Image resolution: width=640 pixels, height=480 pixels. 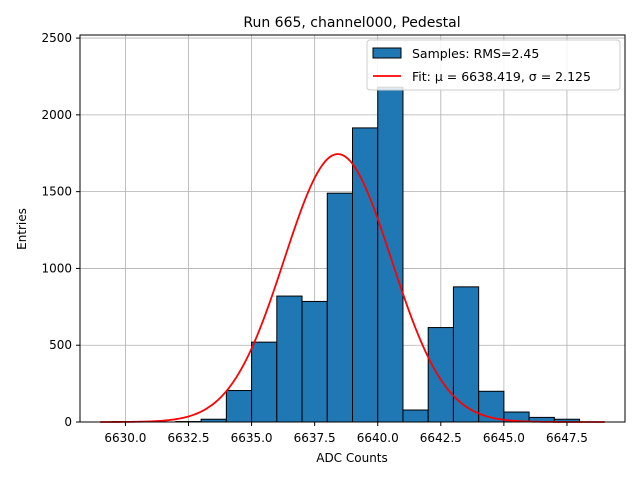 What do you see at coordinates (351, 23) in the screenshot?
I see `chart-title: Run 665, channel000, Pedestal` at bounding box center [351, 23].